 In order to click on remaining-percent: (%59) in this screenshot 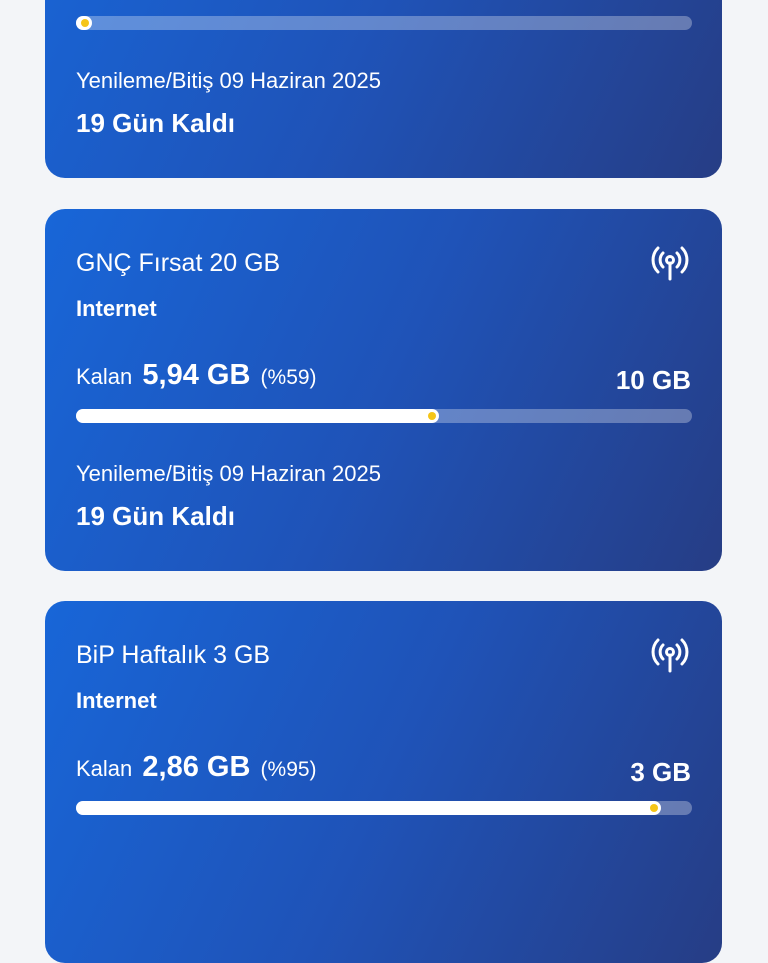, I will do `click(288, 377)`.